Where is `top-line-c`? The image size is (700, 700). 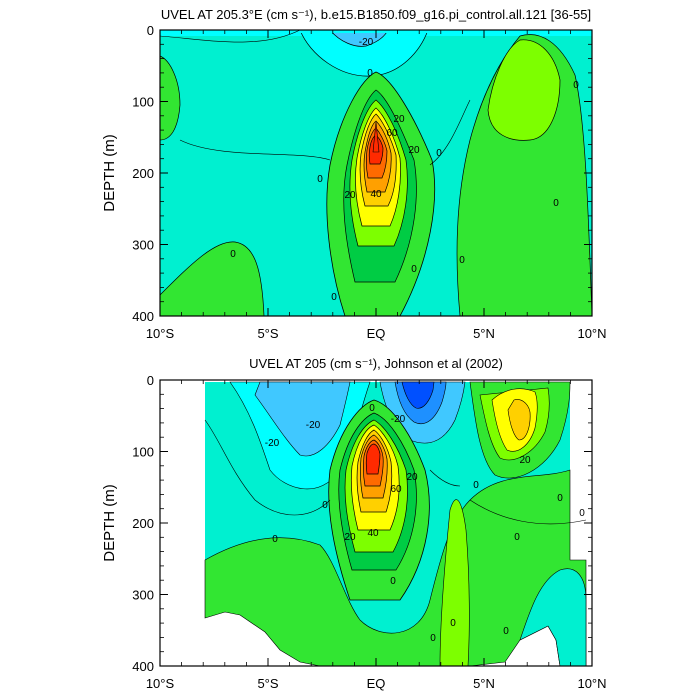 top-line-c is located at coordinates (450, 132).